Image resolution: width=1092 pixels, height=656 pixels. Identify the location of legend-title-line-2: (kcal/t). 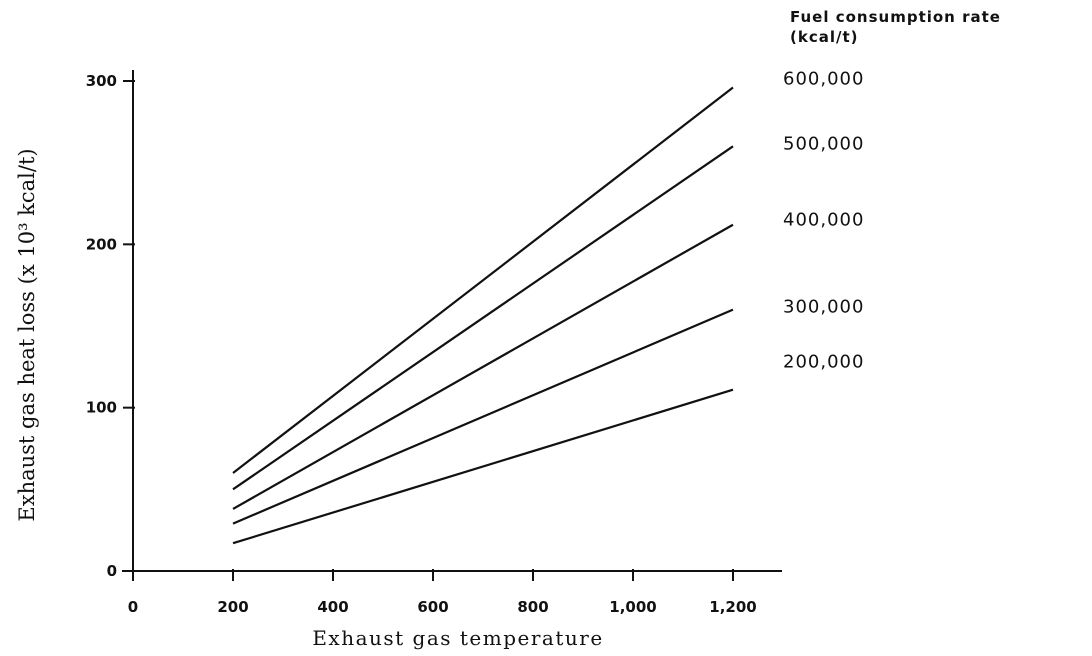
(824, 37).